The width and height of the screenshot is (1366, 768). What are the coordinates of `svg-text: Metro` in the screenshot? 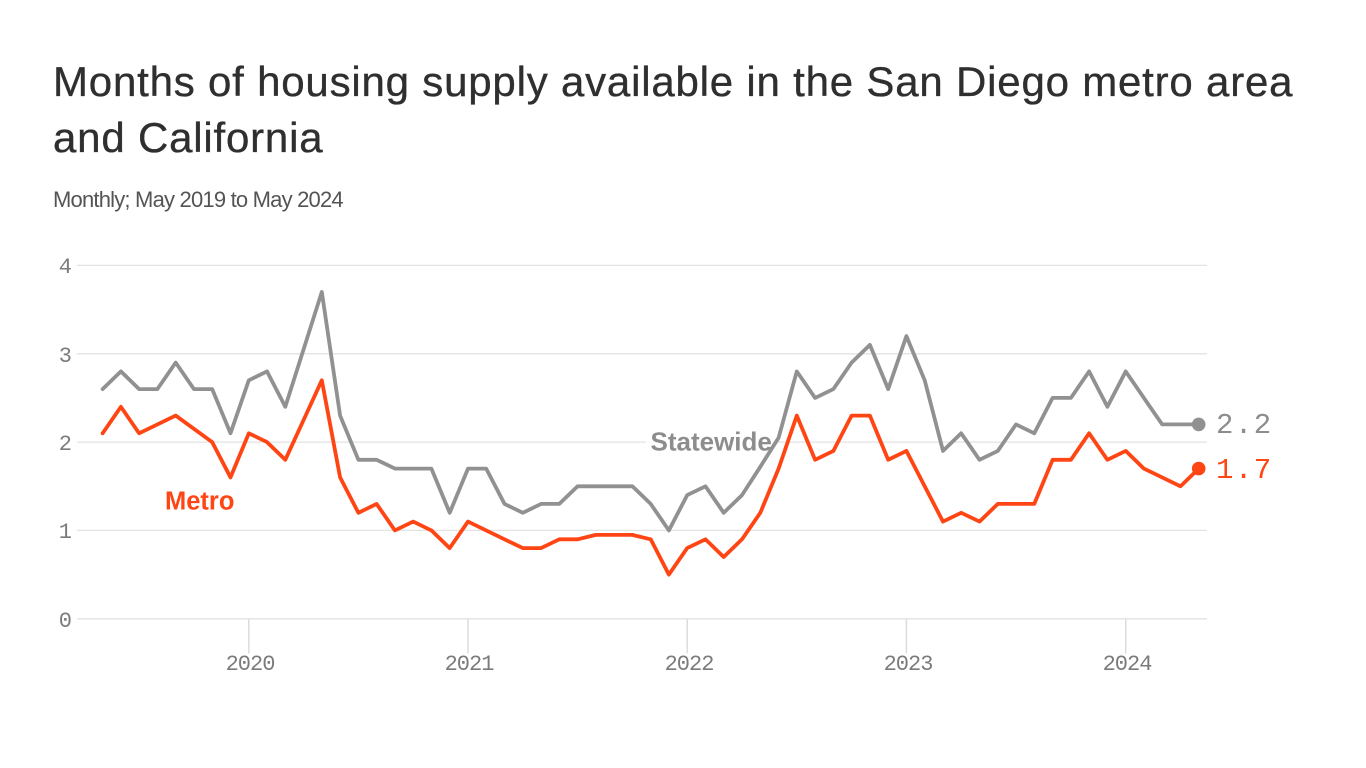 It's located at (199, 502).